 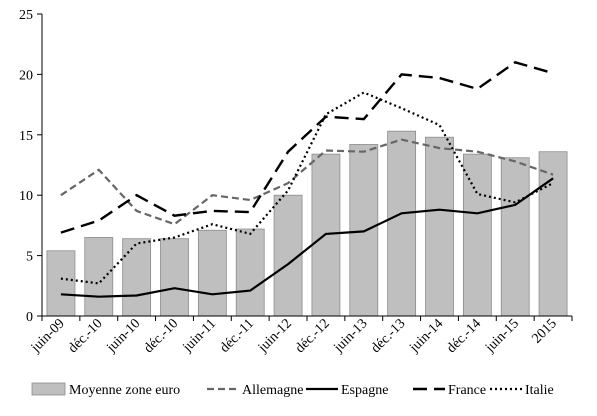 What do you see at coordinates (29, 317) in the screenshot?
I see `y-tick-label: 0` at bounding box center [29, 317].